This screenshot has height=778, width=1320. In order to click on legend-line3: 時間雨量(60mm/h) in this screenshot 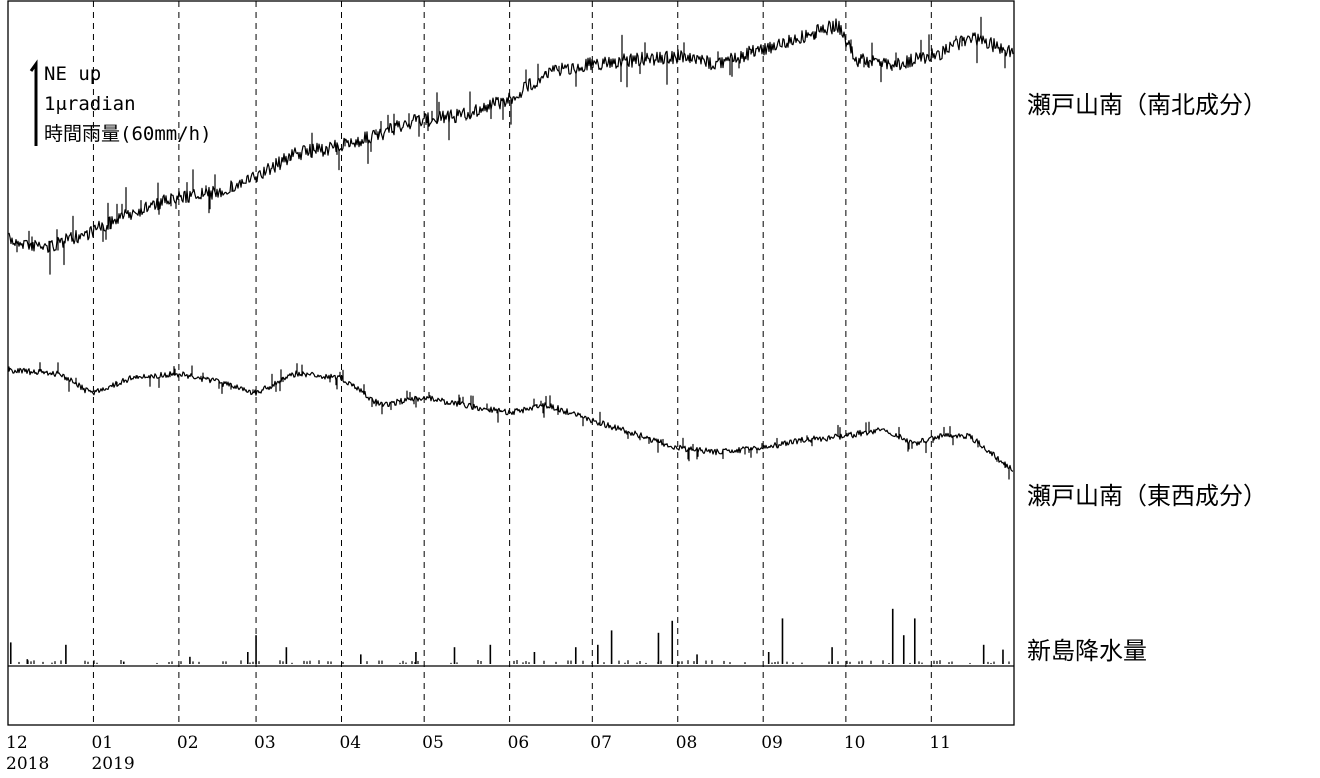, I will do `click(128, 134)`.